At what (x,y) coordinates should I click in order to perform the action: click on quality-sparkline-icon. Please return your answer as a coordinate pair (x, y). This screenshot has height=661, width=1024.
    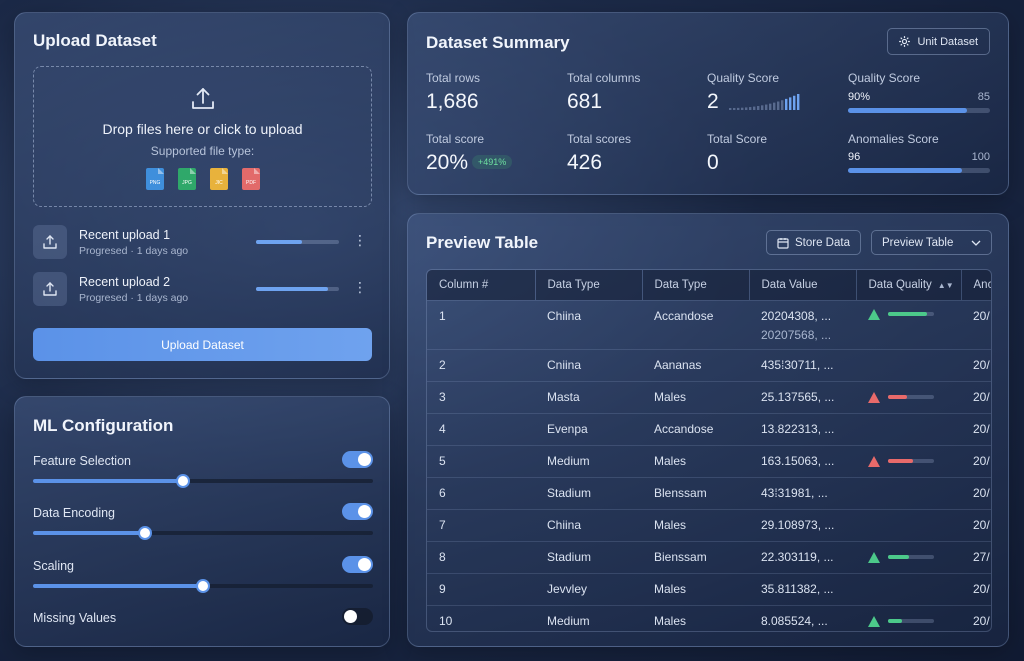
    Looking at the image, I should click on (764, 102).